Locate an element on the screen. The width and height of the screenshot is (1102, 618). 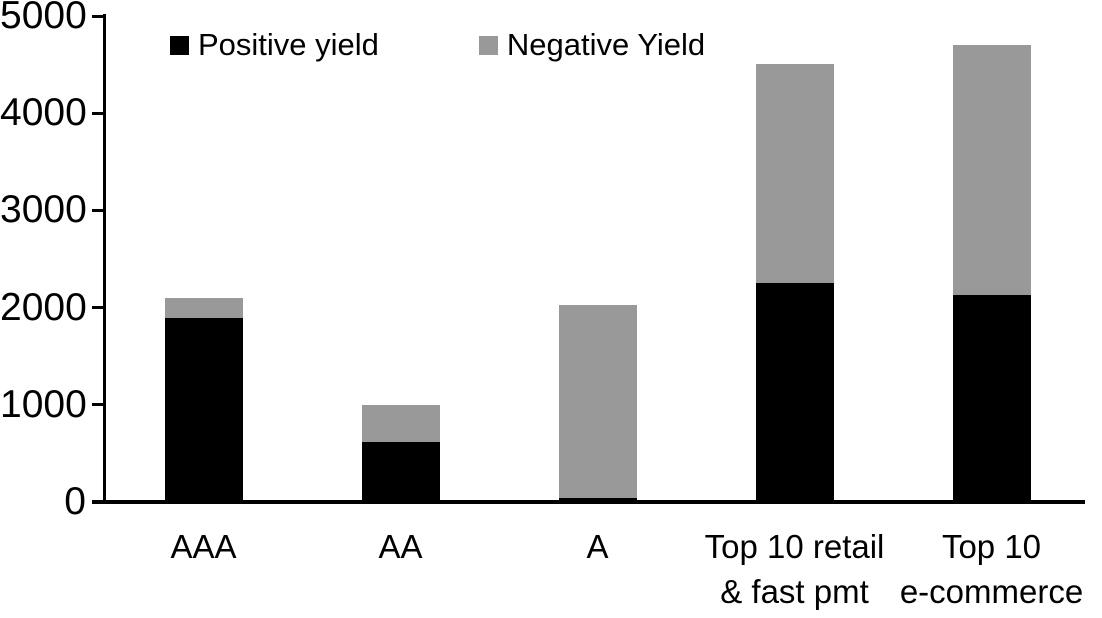
legend-item-negative-yield: Negative Yield is located at coordinates (592, 44).